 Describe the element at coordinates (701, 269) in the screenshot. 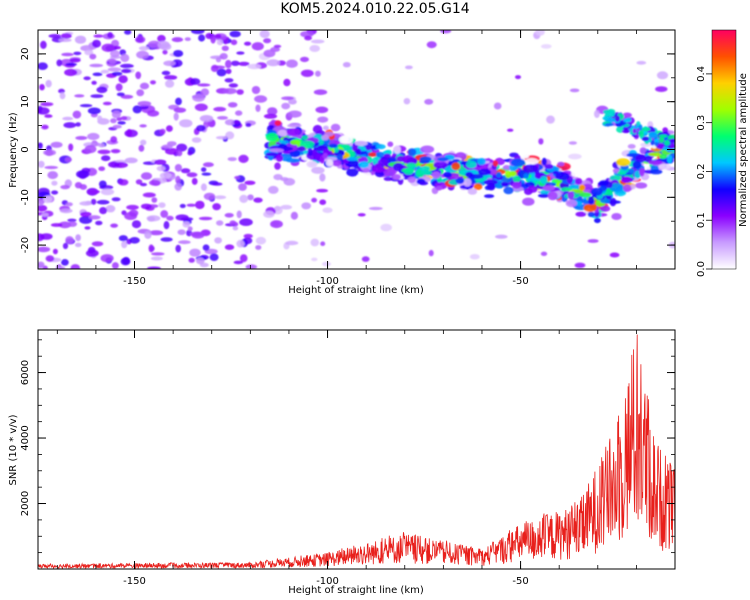

I see `colorbar-tick-label: 0.0` at that location.